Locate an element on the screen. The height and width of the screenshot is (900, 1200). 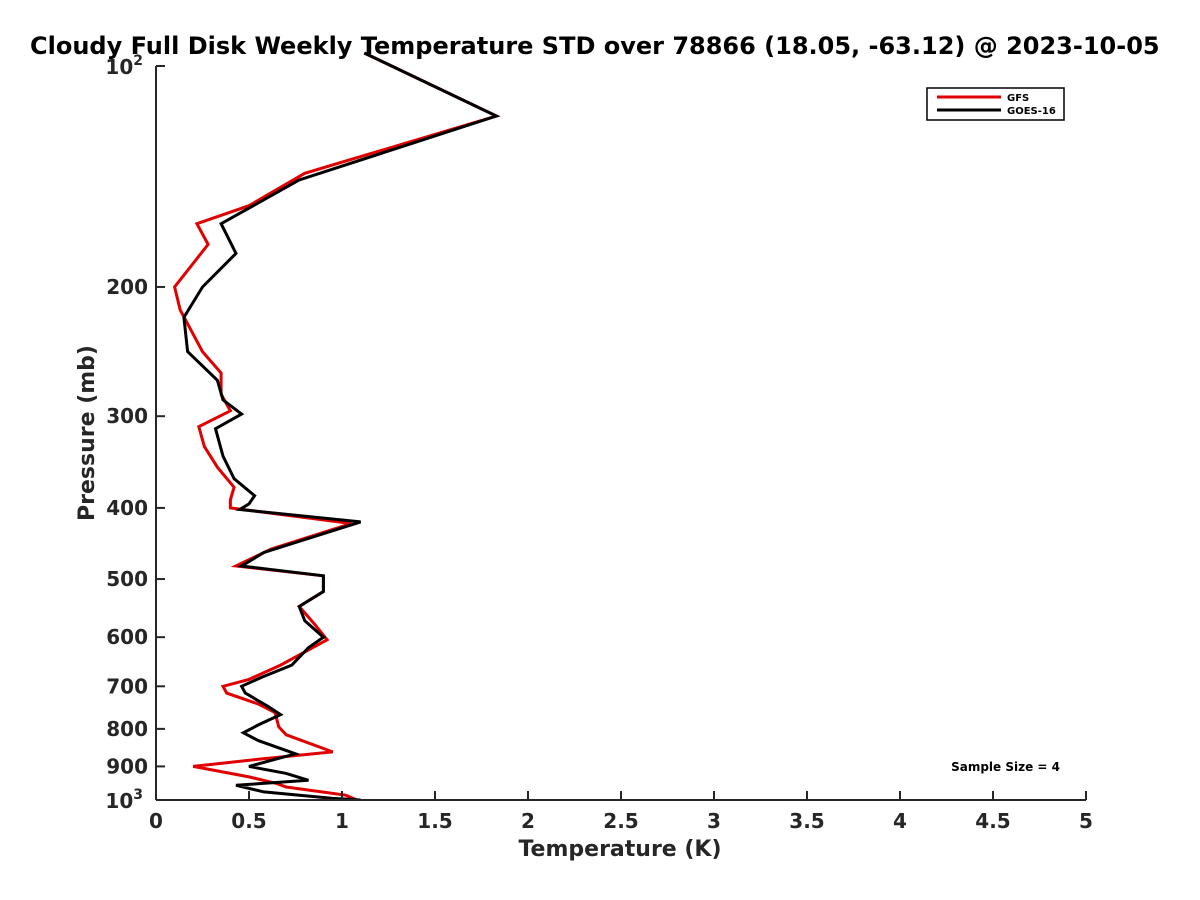
legend-label: GOES-16 is located at coordinates (1031, 111).